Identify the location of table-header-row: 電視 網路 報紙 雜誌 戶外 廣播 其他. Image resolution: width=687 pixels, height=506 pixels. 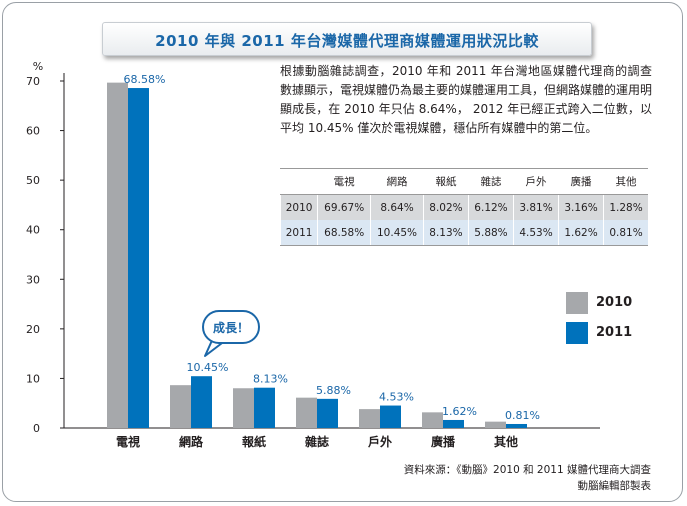
(463, 181).